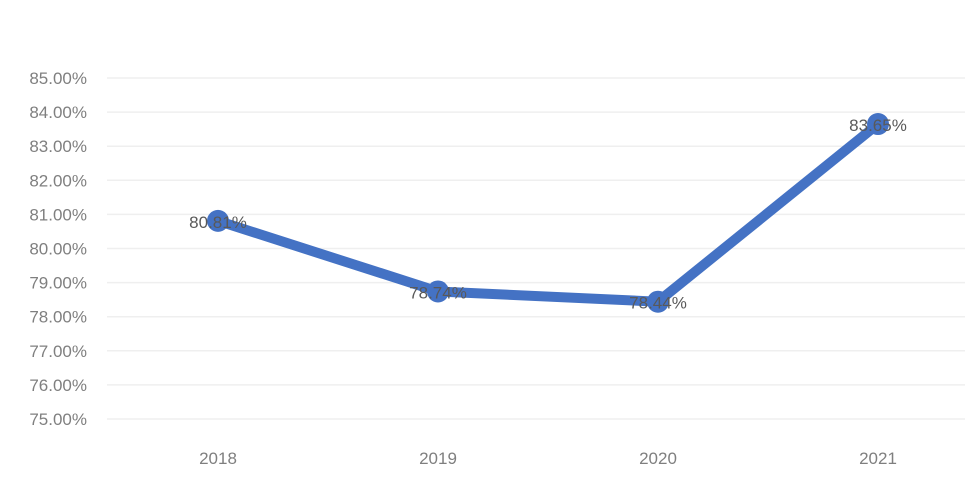 The image size is (973, 502). What do you see at coordinates (58, 146) in the screenshot?
I see `y-tick-label: 83.00%` at bounding box center [58, 146].